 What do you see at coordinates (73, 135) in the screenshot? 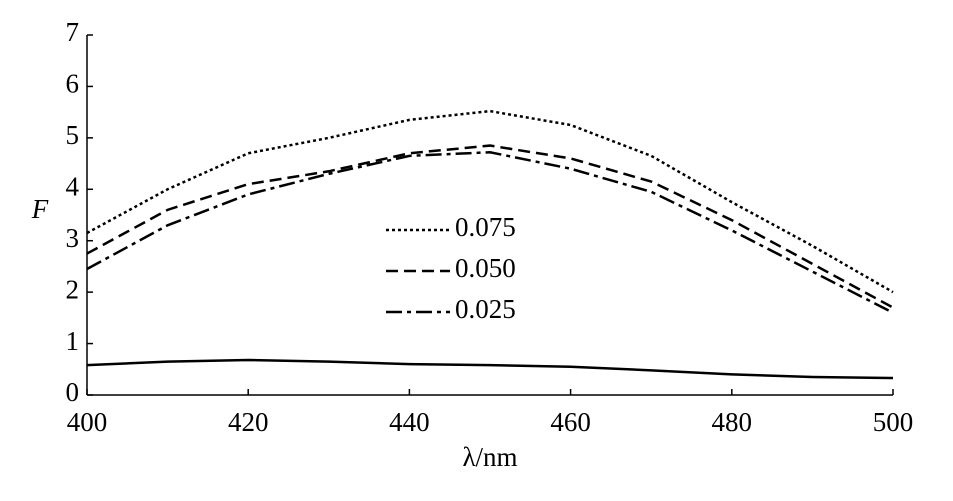
I see `y-tick-label: 5` at bounding box center [73, 135].